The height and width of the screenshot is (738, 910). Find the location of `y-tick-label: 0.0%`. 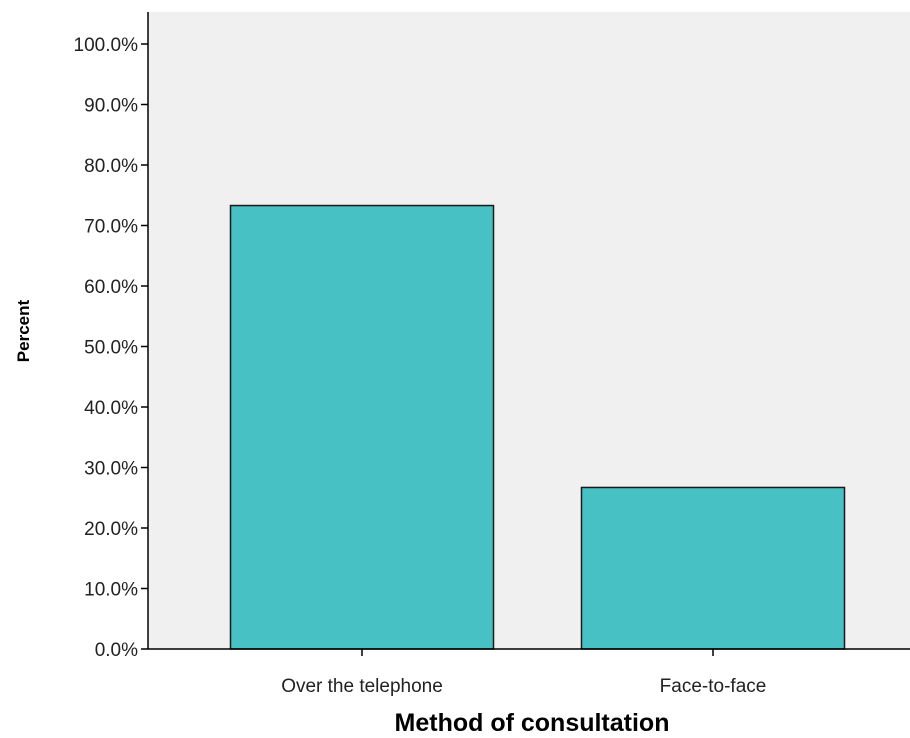

y-tick-label: 0.0% is located at coordinates (116, 650).